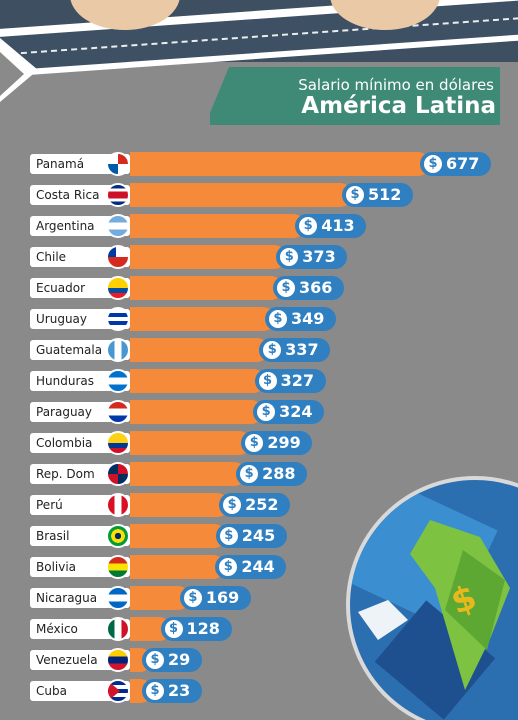  I want to click on value-label: $128, so click(196, 629).